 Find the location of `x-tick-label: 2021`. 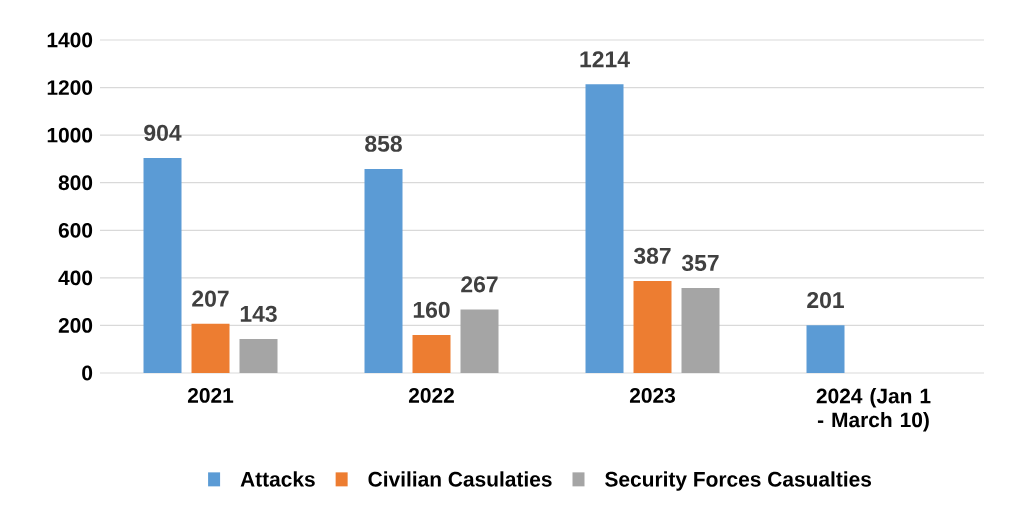

x-tick-label: 2021 is located at coordinates (210, 395).